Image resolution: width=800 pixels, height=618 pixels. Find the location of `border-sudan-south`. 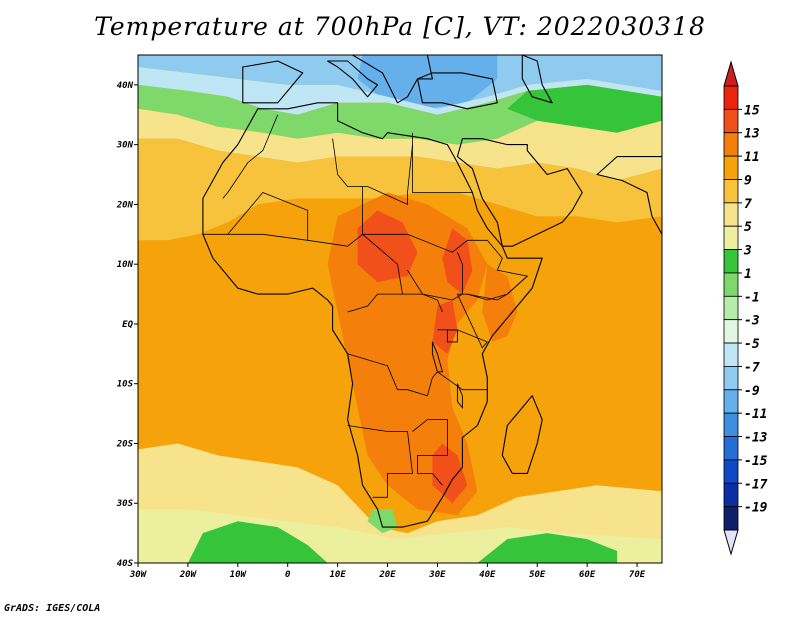

border-sudan-south is located at coordinates (435, 276).